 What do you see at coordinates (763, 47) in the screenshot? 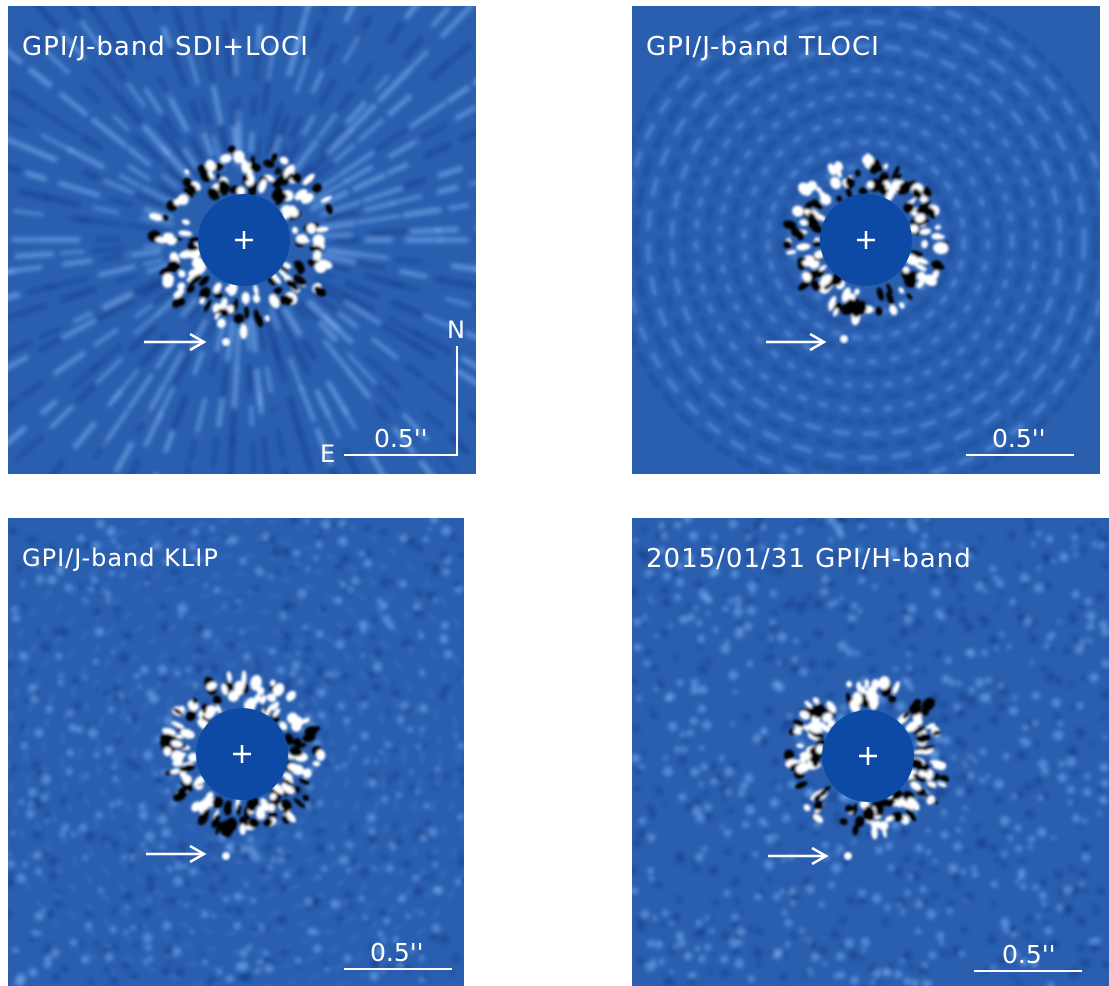
I see `panel-label: GPI/J-band TLOCI` at bounding box center [763, 47].